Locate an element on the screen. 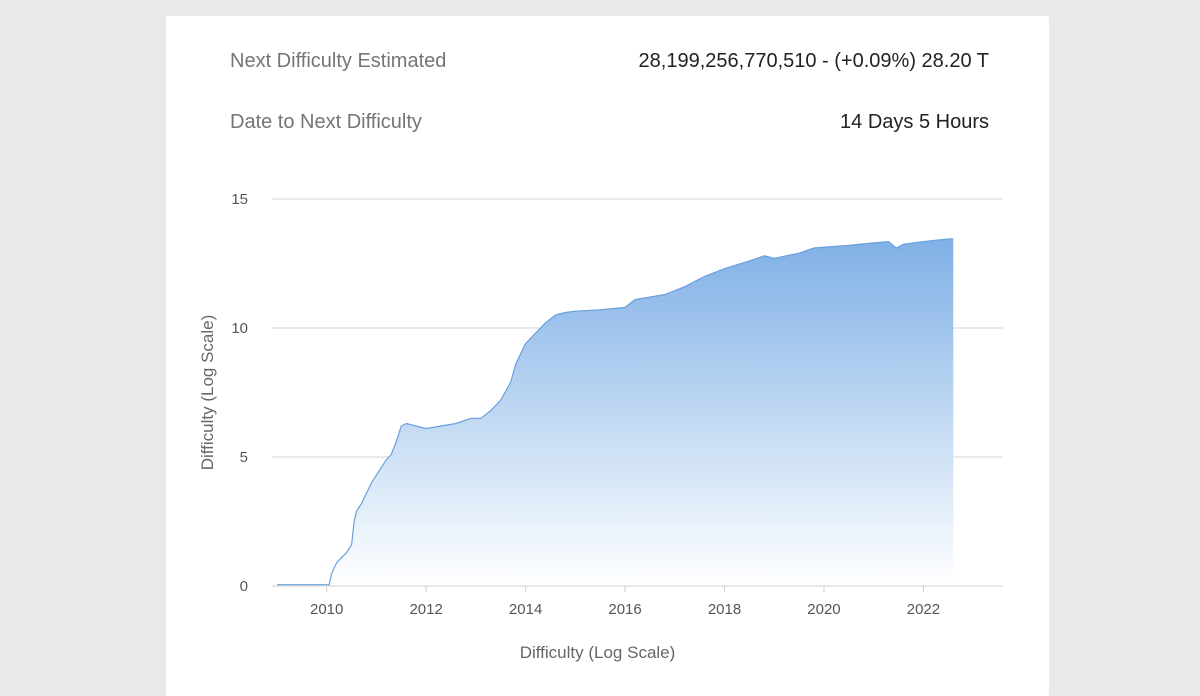 The image size is (1200, 696). y-axis-ticks: 0 5 10 15 is located at coordinates (239, 393).